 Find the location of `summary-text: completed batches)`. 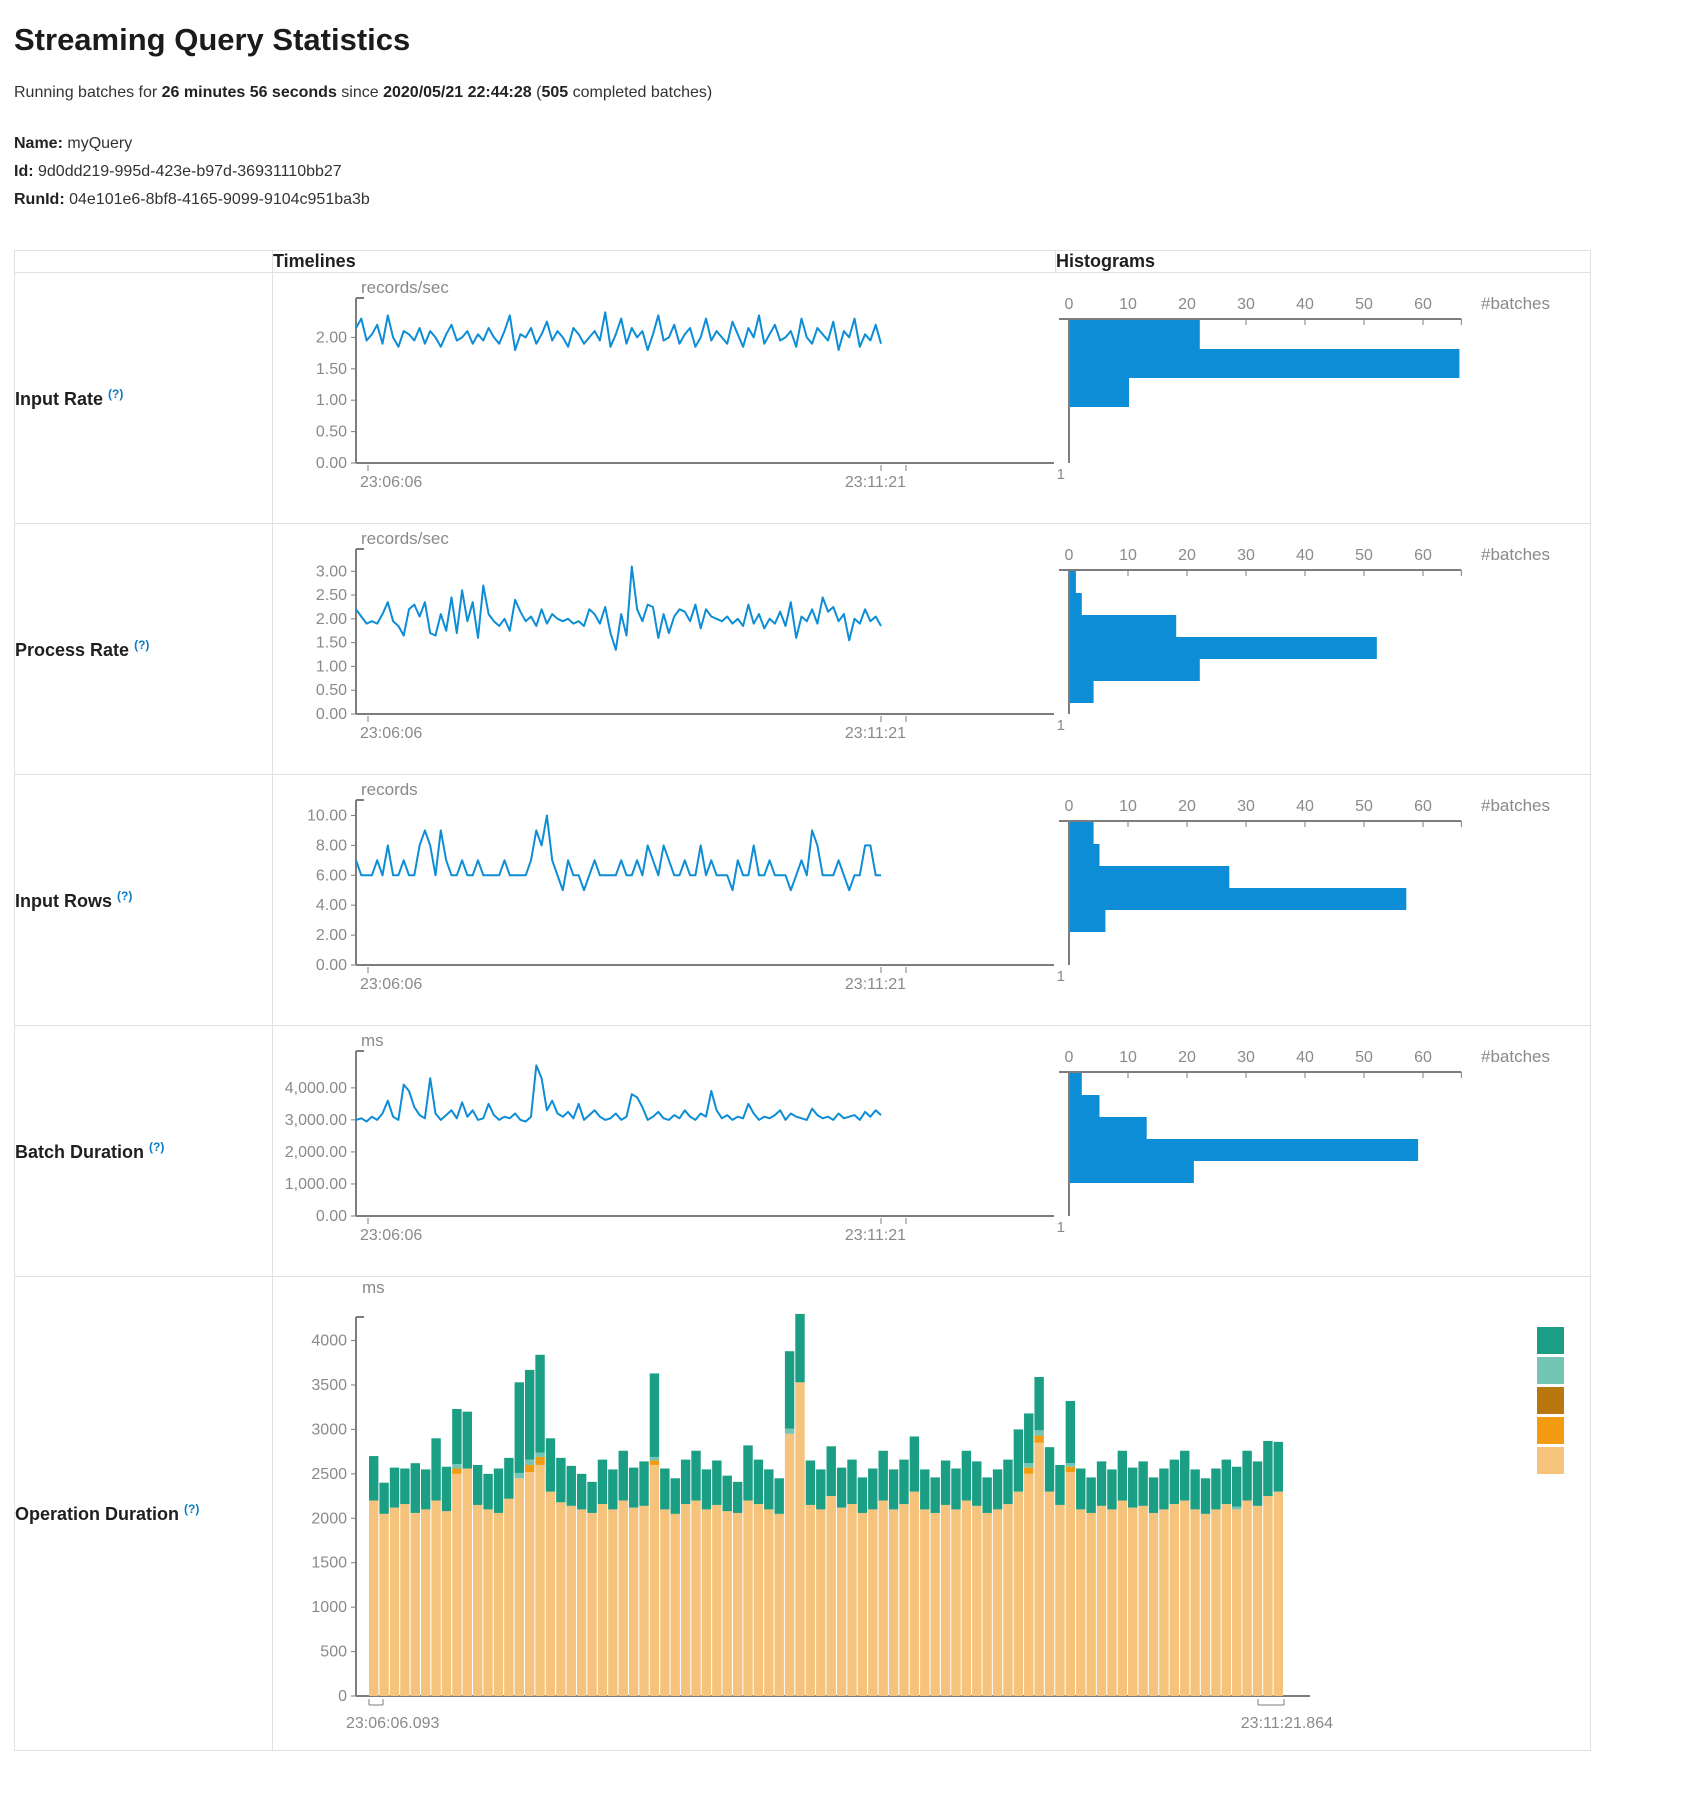

summary-text: completed batches) is located at coordinates (640, 92).